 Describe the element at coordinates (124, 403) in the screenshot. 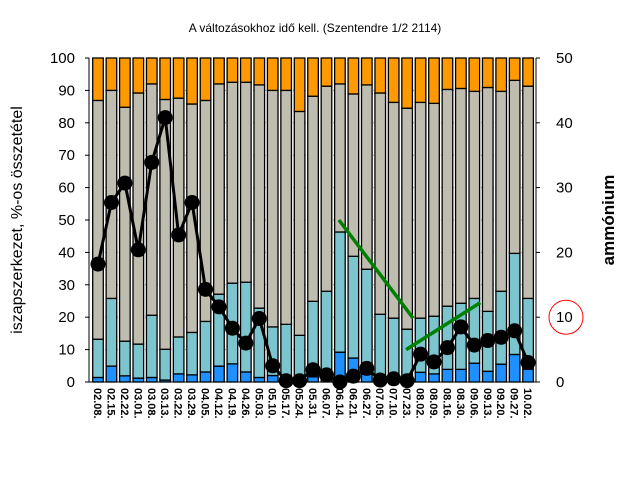

I see `x-tick-label: 02.22.` at that location.